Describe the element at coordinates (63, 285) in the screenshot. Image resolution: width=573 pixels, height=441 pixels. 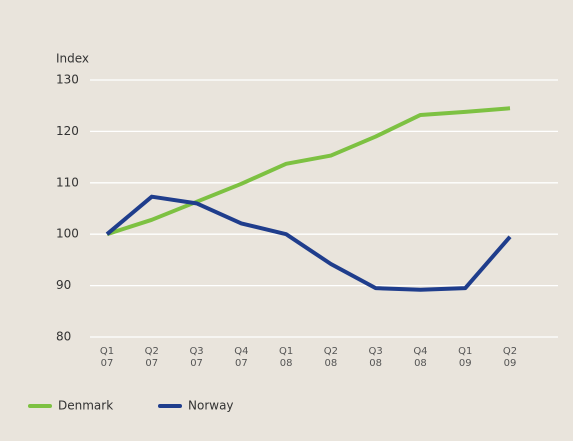
I see `y-tick-label: 90` at that location.